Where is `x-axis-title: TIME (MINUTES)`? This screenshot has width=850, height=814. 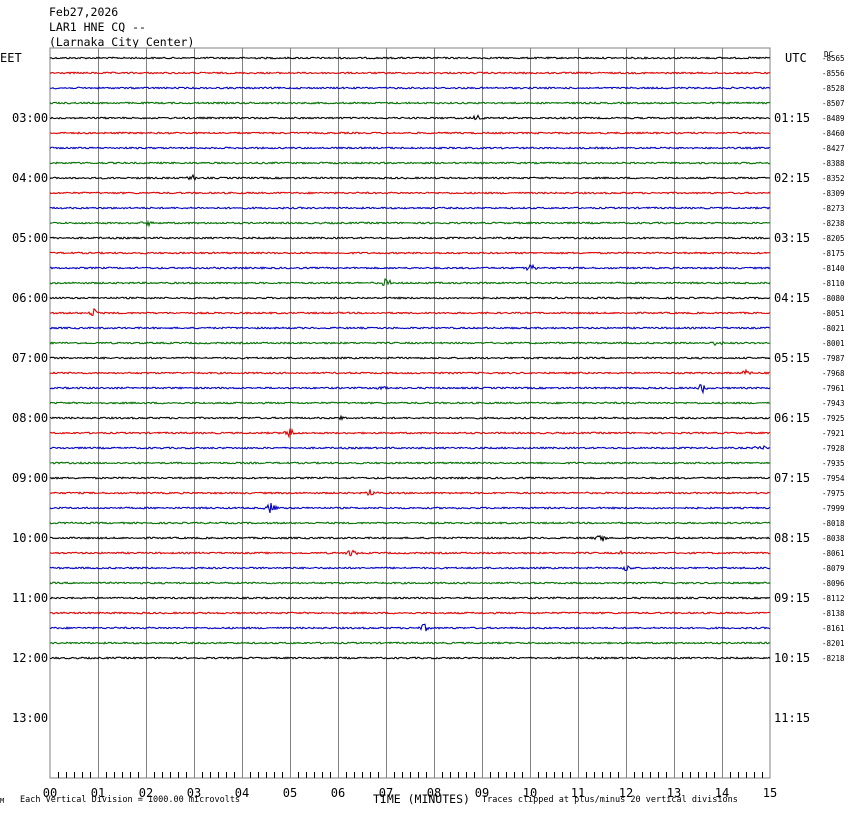
x-axis-title: TIME (MINUTES) is located at coordinates (421, 799).